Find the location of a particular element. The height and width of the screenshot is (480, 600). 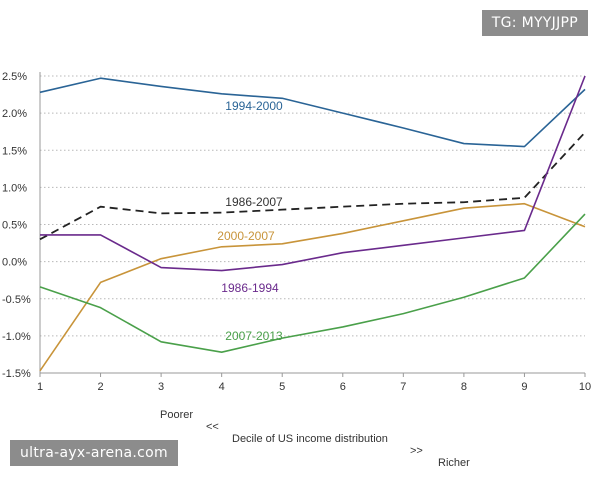

x-tick-label: 2 is located at coordinates (100, 387).